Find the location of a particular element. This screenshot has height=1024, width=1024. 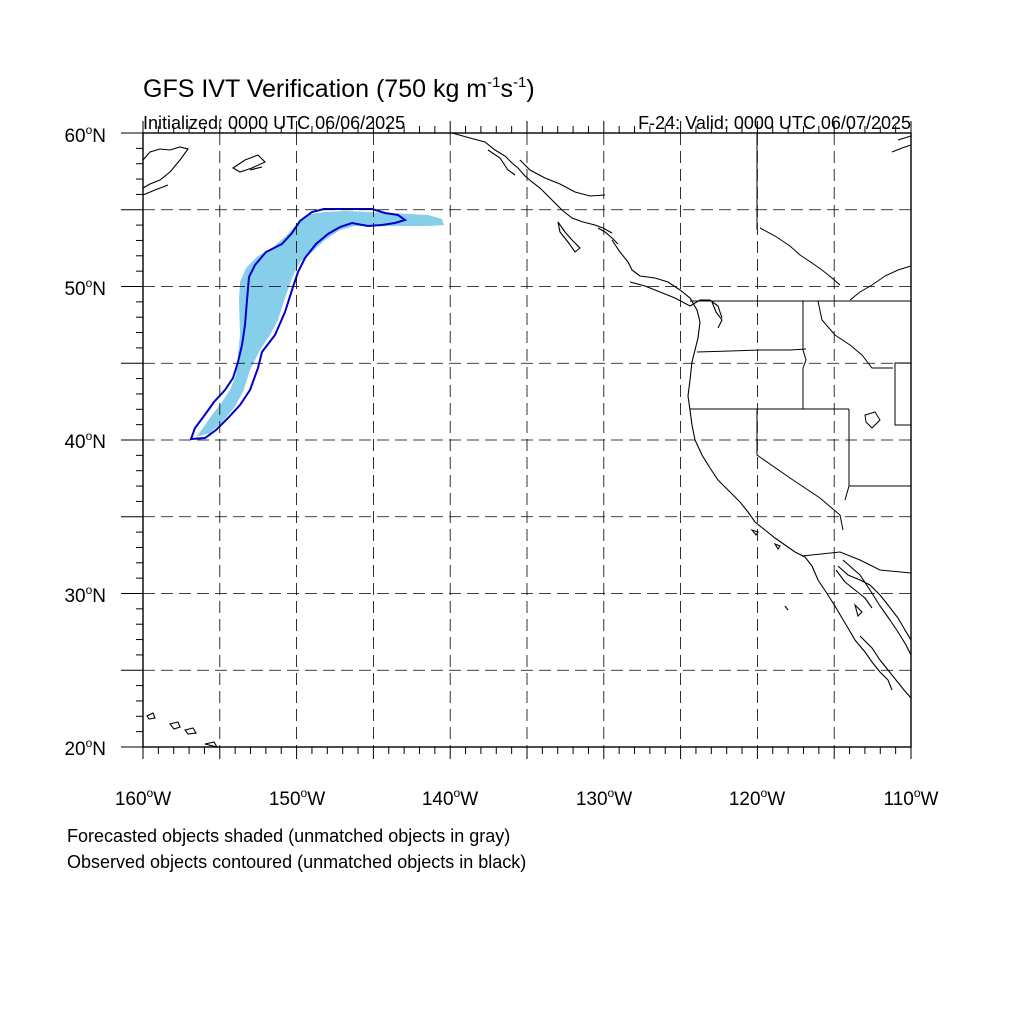

lat-label-30: 30oN is located at coordinates (85, 595).